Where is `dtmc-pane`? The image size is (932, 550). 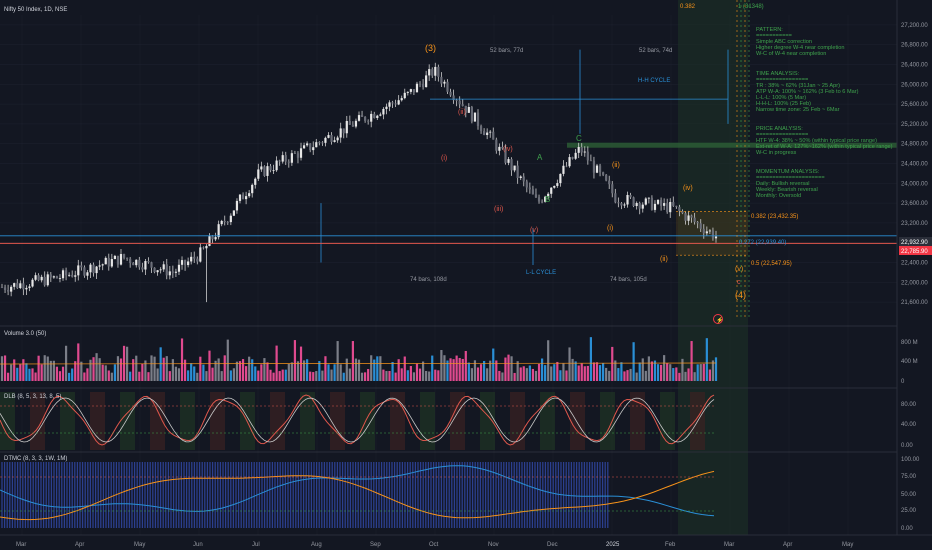 dtmc-pane is located at coordinates (448, 489).